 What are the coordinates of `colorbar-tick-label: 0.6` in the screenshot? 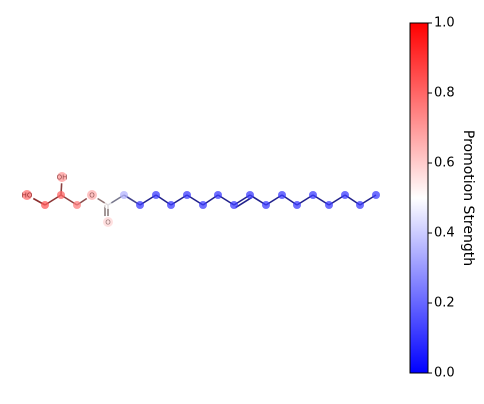 It's located at (444, 163).